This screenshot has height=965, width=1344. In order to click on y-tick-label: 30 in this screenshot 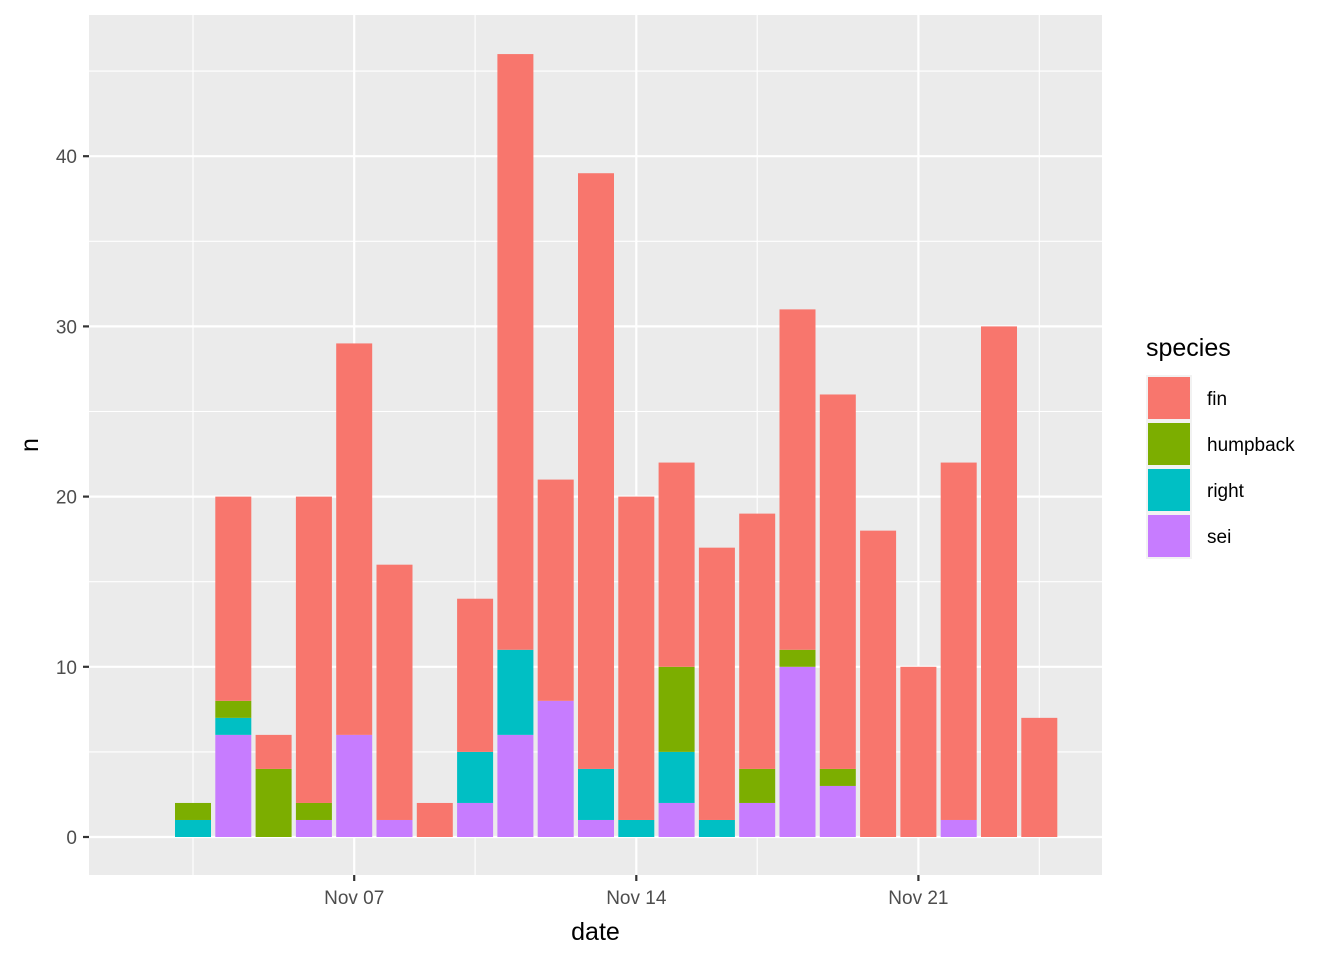, I will do `click(66, 327)`.